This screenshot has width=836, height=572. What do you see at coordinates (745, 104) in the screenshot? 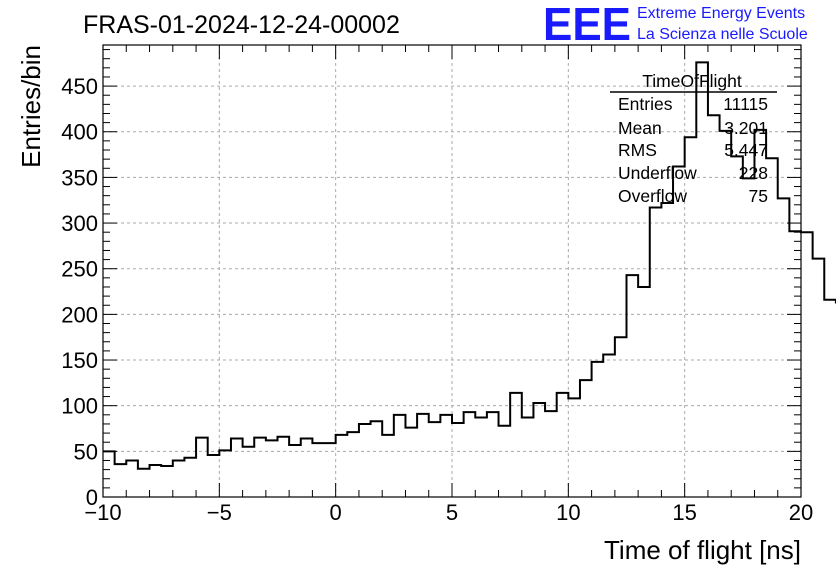
I see `stats-value: 11115` at bounding box center [745, 104].